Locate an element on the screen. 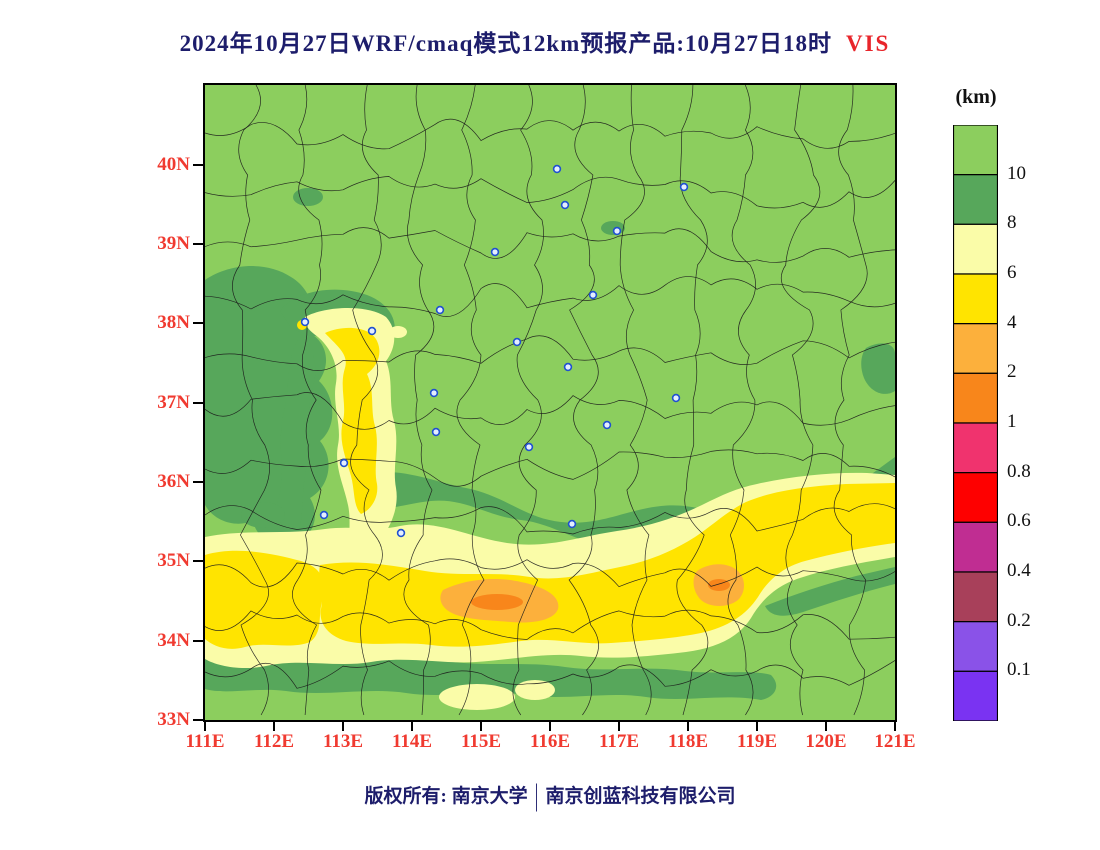 This screenshot has width=1100, height=850. lat-label: 39N is located at coordinates (173, 243).